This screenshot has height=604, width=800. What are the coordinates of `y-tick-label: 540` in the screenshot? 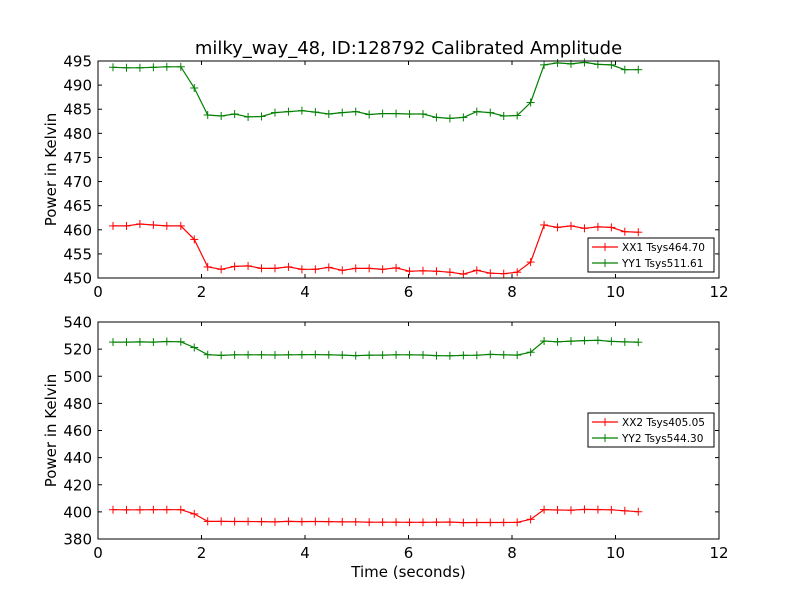 It's located at (77, 323).